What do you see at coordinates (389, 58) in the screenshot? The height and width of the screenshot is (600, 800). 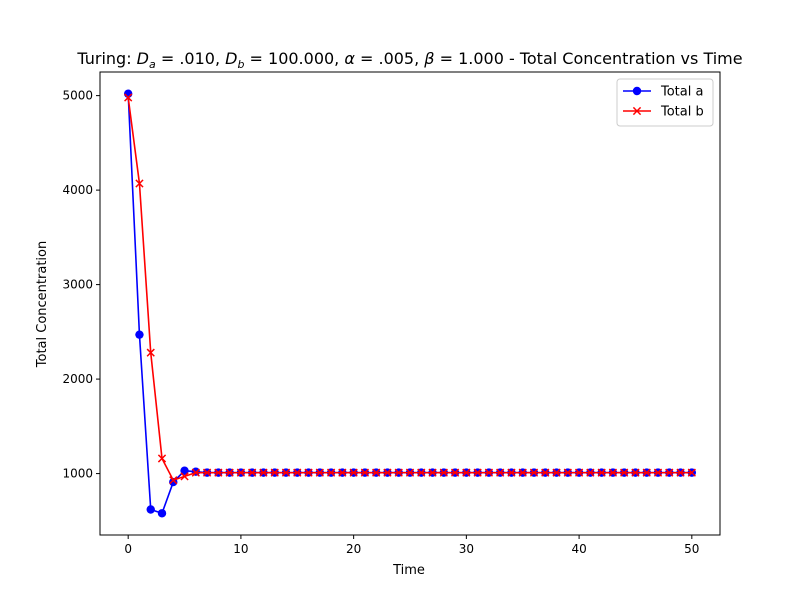 I see `title-part: = .005,` at bounding box center [389, 58].